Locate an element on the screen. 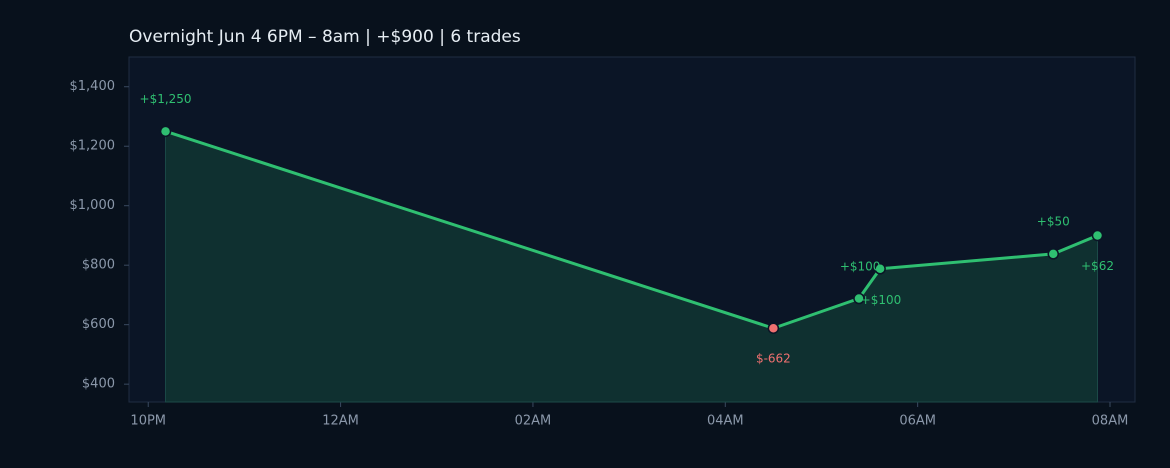  trade-label: +$50 is located at coordinates (1053, 221).